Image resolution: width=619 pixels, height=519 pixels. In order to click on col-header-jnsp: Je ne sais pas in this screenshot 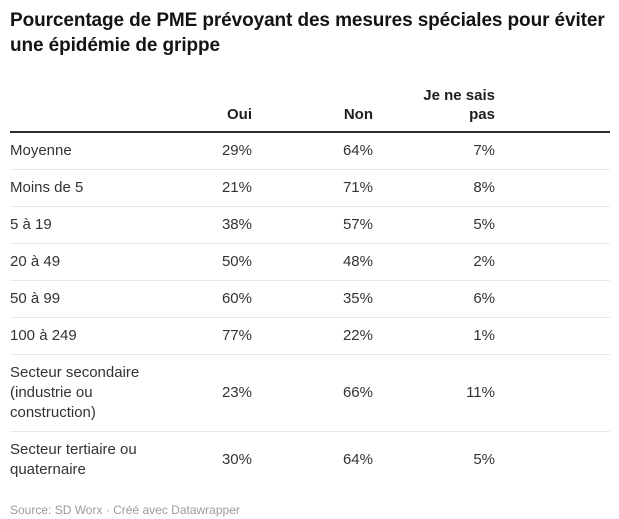, I will do `click(434, 109)`.